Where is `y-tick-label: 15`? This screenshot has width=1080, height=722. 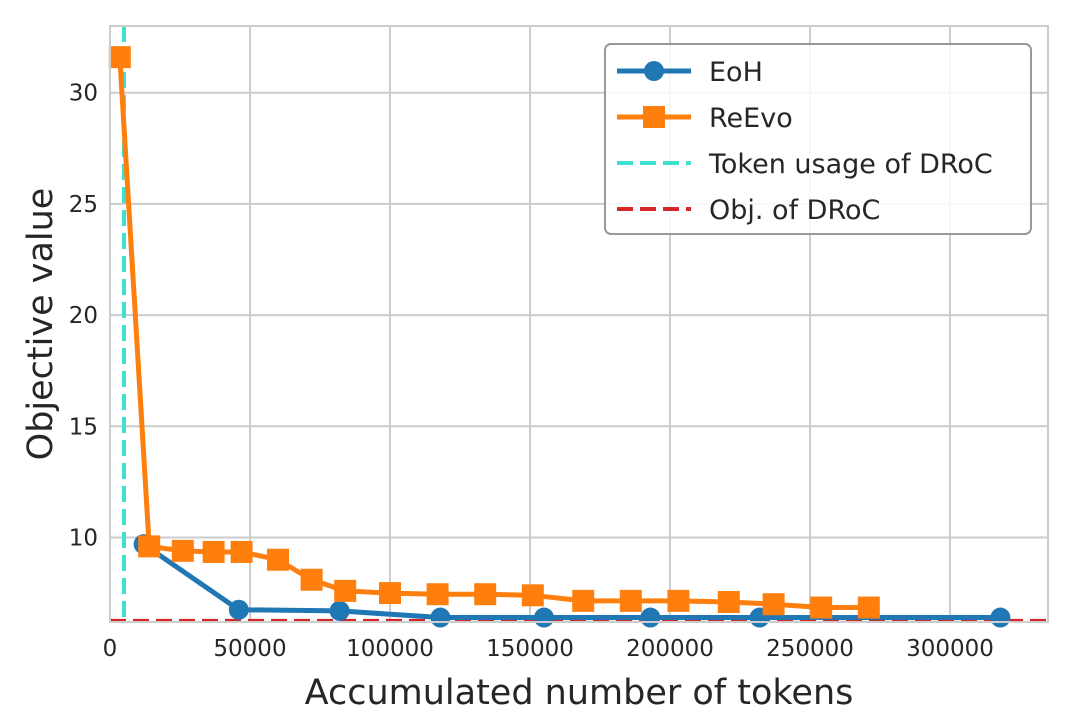 y-tick-label: 15 is located at coordinates (83, 427).